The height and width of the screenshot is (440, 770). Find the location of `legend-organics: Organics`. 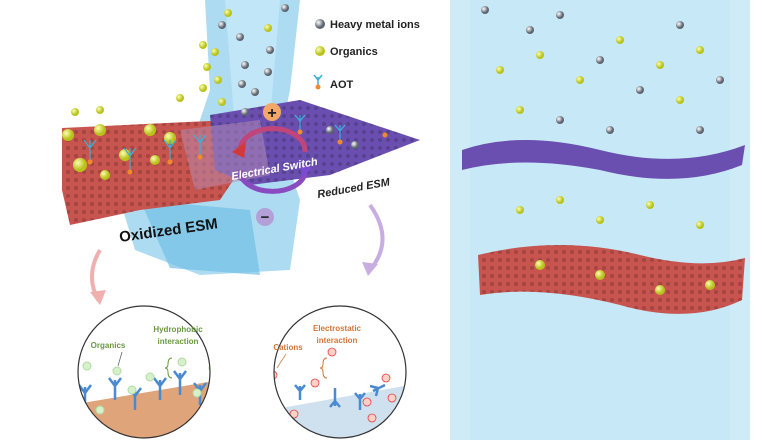

legend-organics: Organics is located at coordinates (354, 52).